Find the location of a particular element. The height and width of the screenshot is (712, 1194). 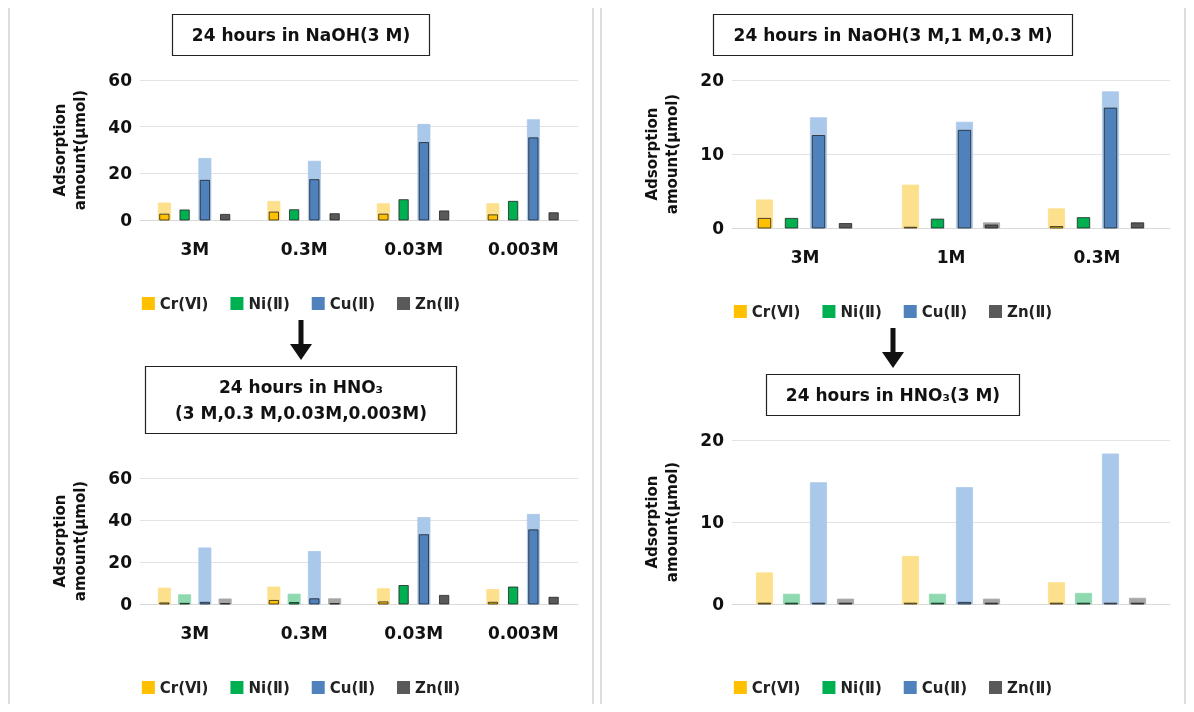

x-tick-label: 1M is located at coordinates (951, 256).